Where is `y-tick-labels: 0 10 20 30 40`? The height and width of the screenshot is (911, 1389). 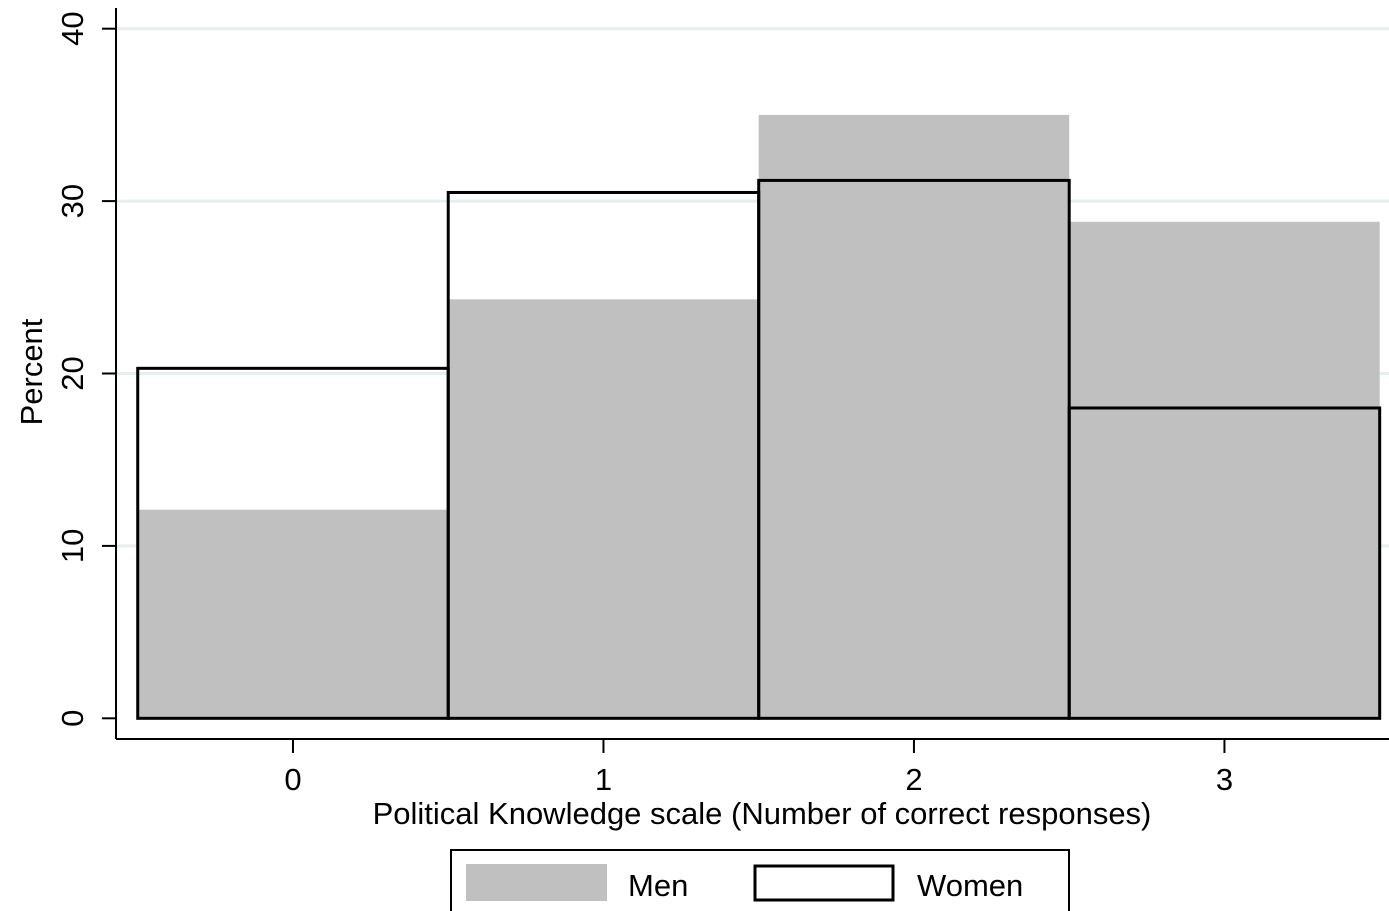 y-tick-labels: 0 10 20 30 40 is located at coordinates (72, 368).